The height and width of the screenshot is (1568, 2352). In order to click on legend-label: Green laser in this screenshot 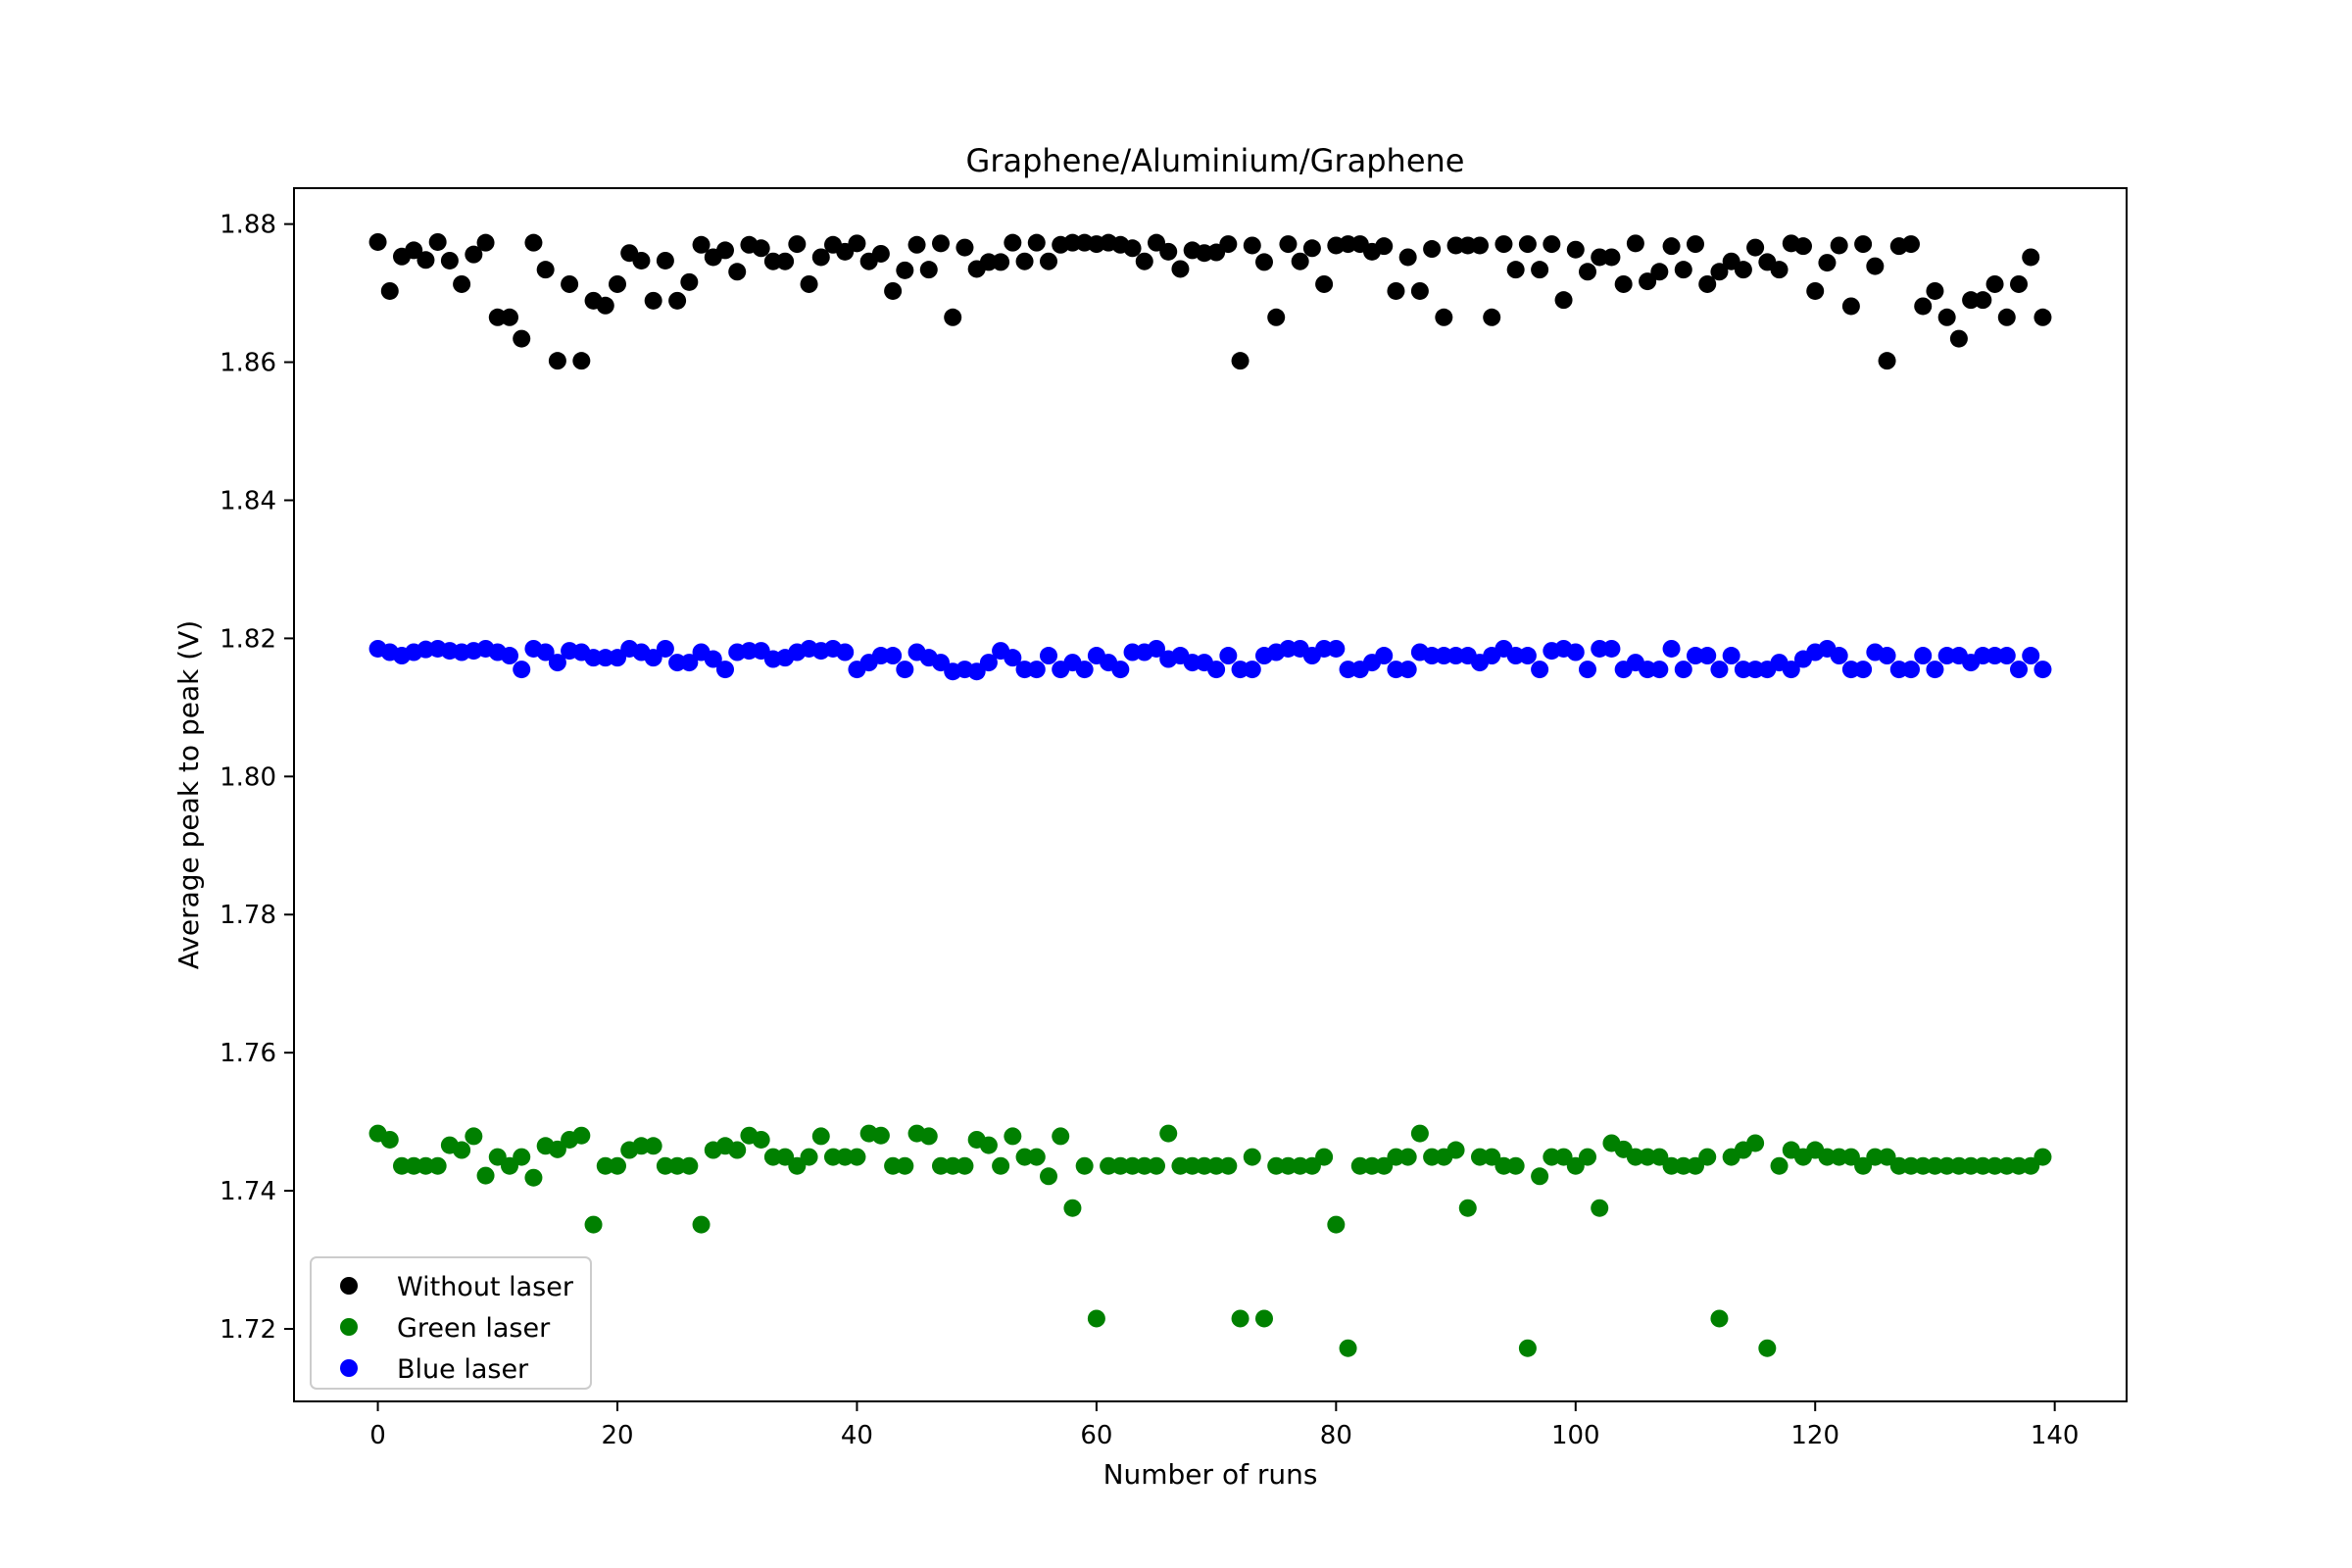, I will do `click(474, 1328)`.